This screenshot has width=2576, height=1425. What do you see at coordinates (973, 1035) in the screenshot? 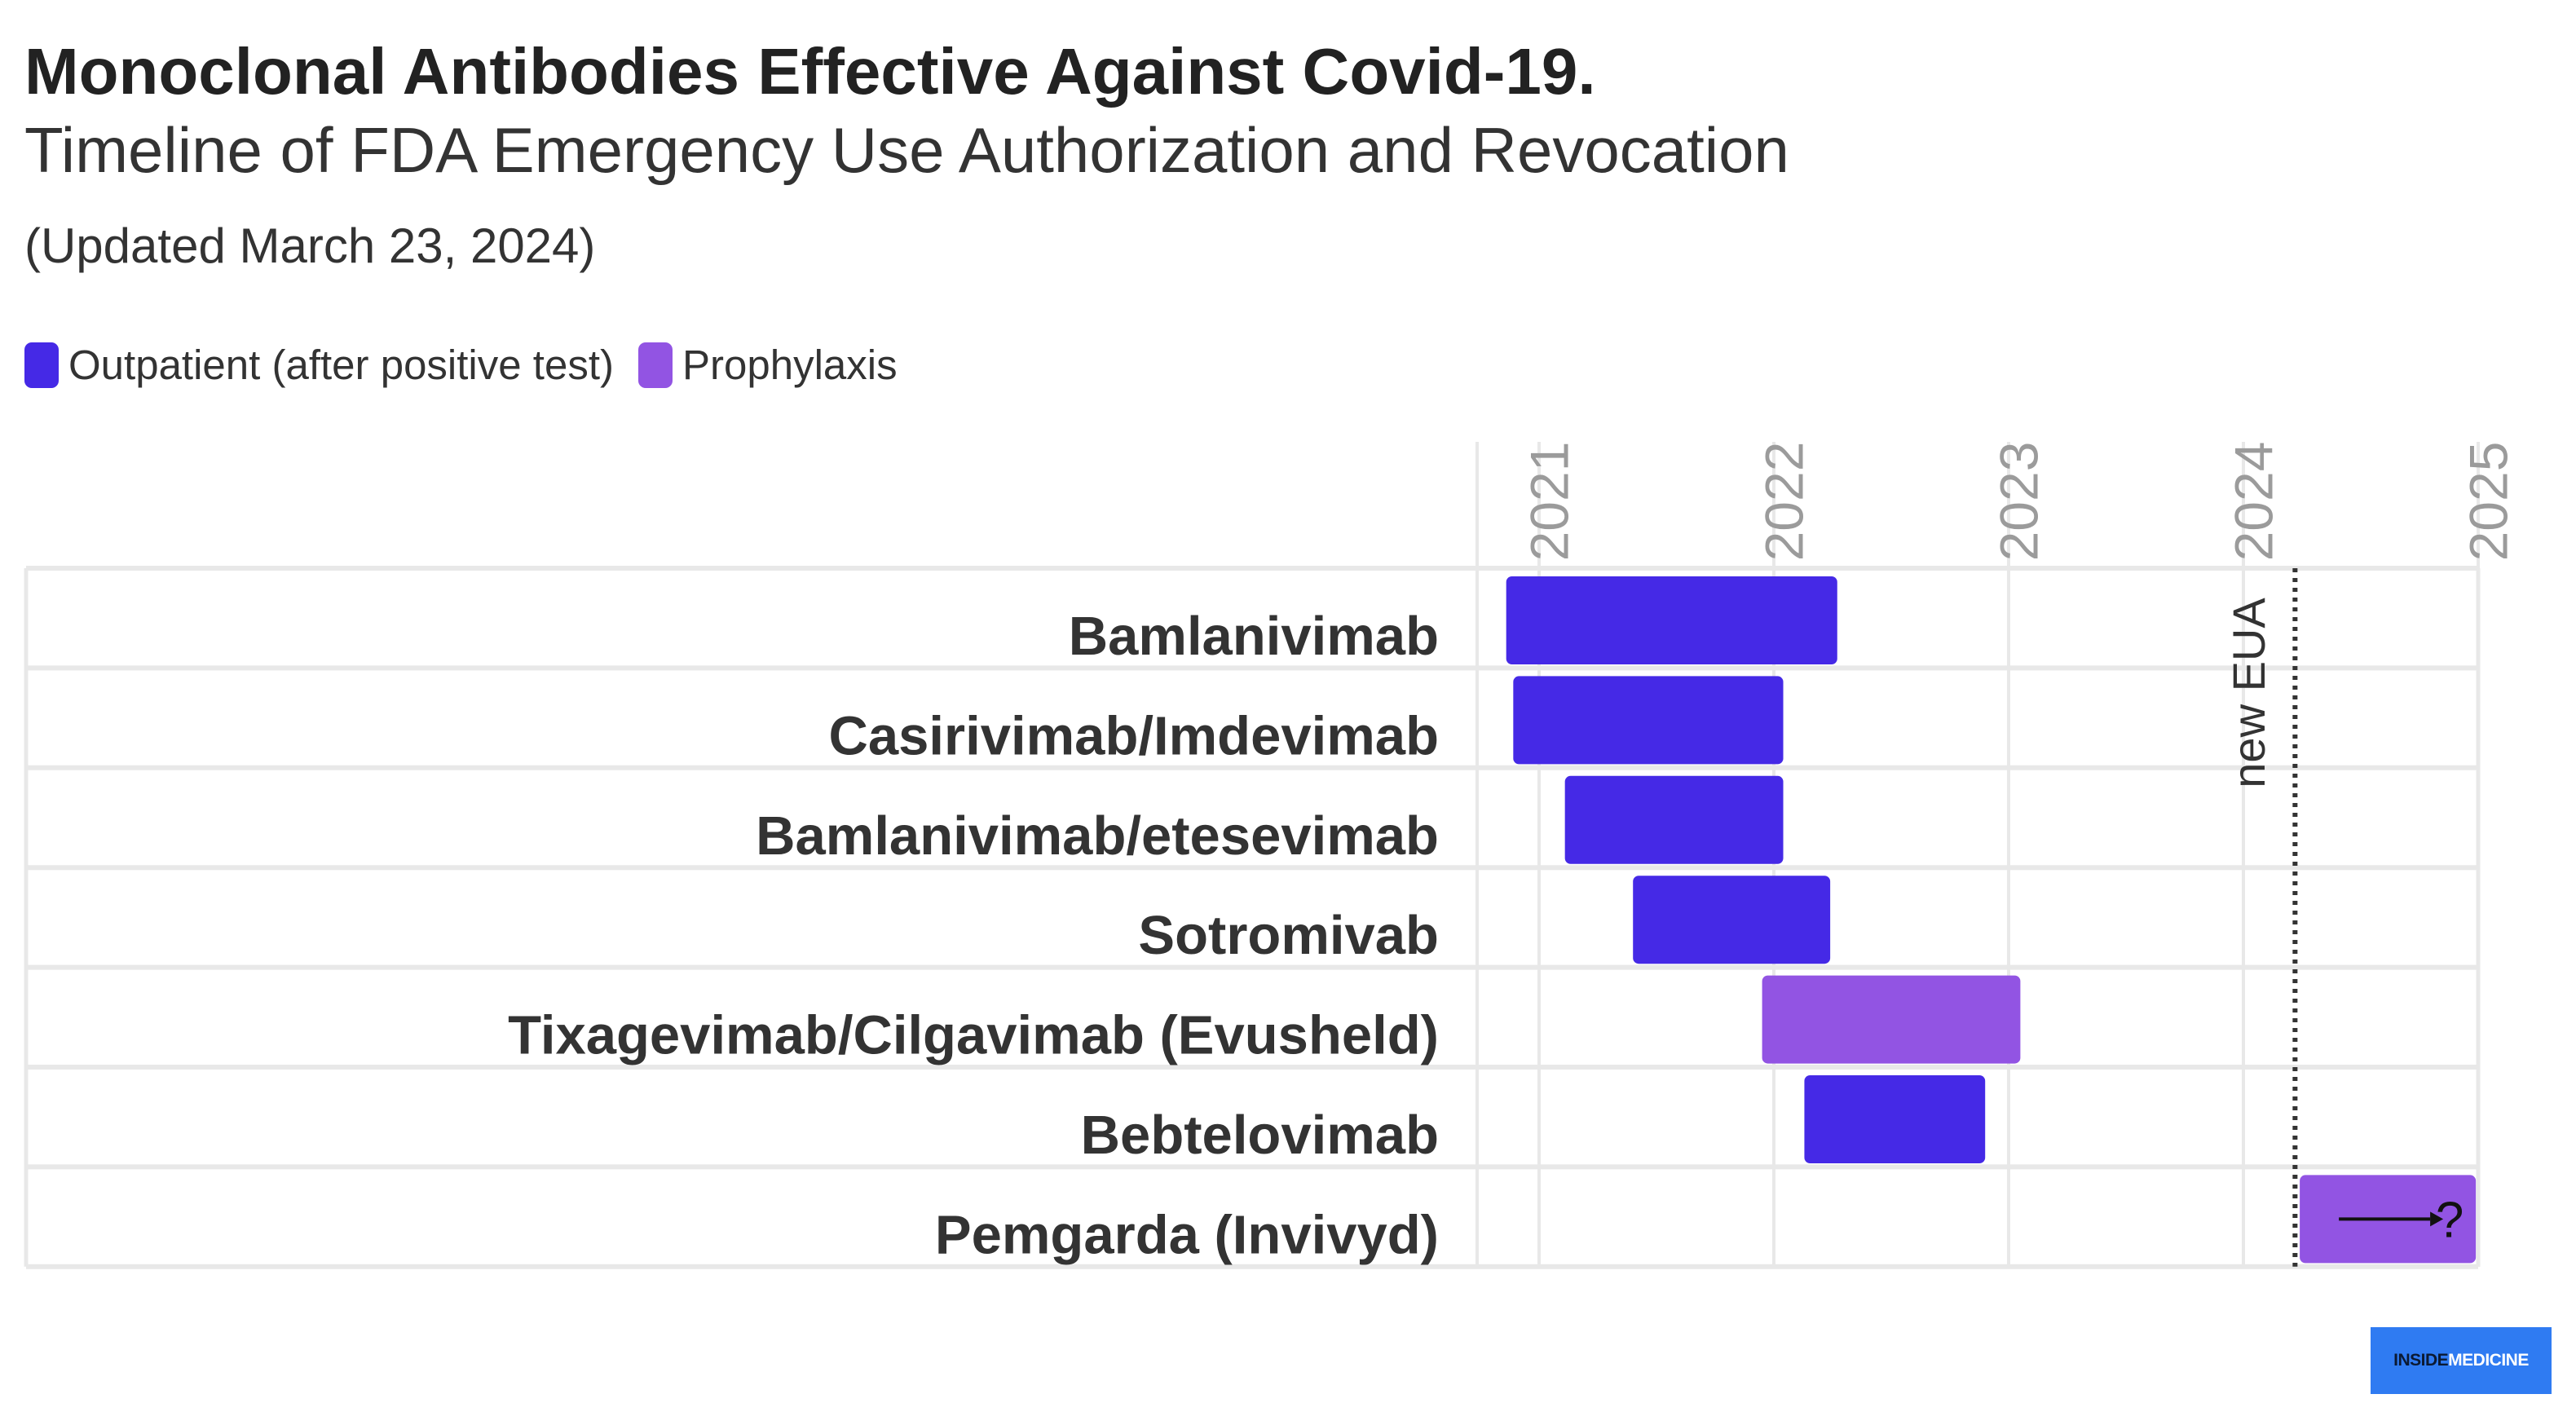
I see `row-label: Tixagevimab/Cilgavimab (Evusheld)` at bounding box center [973, 1035].